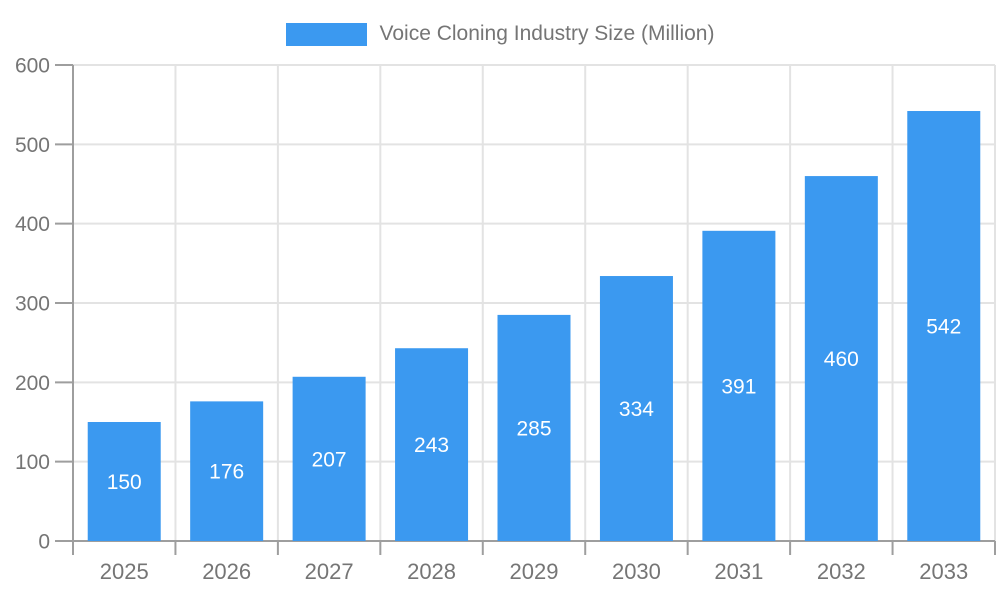  I want to click on bar-2028, so click(432, 444).